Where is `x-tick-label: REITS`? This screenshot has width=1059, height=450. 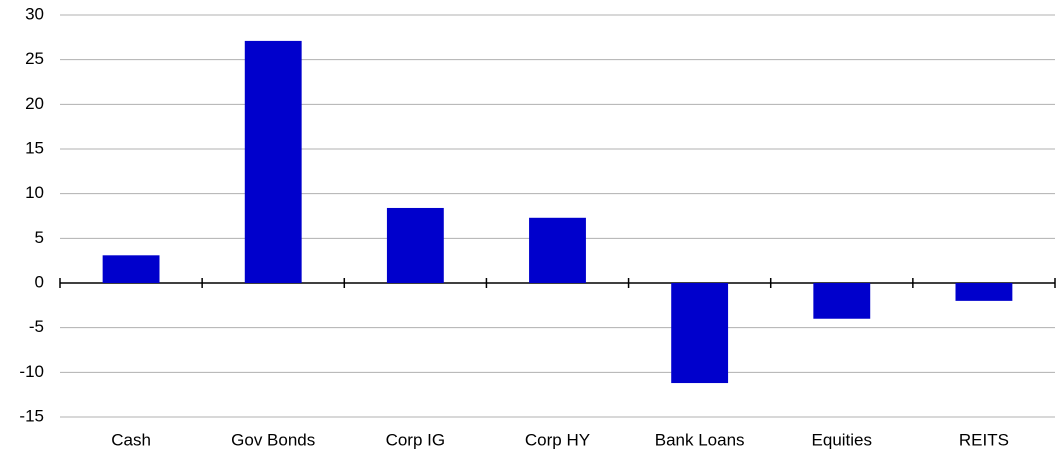
x-tick-label: REITS is located at coordinates (984, 439).